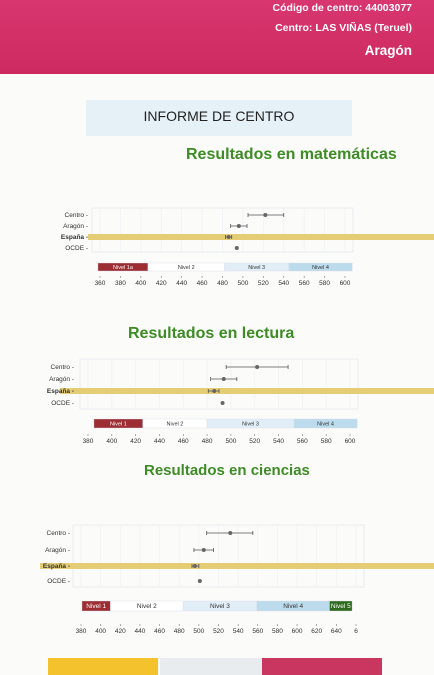 The height and width of the screenshot is (675, 434). I want to click on level-label: Nivel 5, so click(341, 606).